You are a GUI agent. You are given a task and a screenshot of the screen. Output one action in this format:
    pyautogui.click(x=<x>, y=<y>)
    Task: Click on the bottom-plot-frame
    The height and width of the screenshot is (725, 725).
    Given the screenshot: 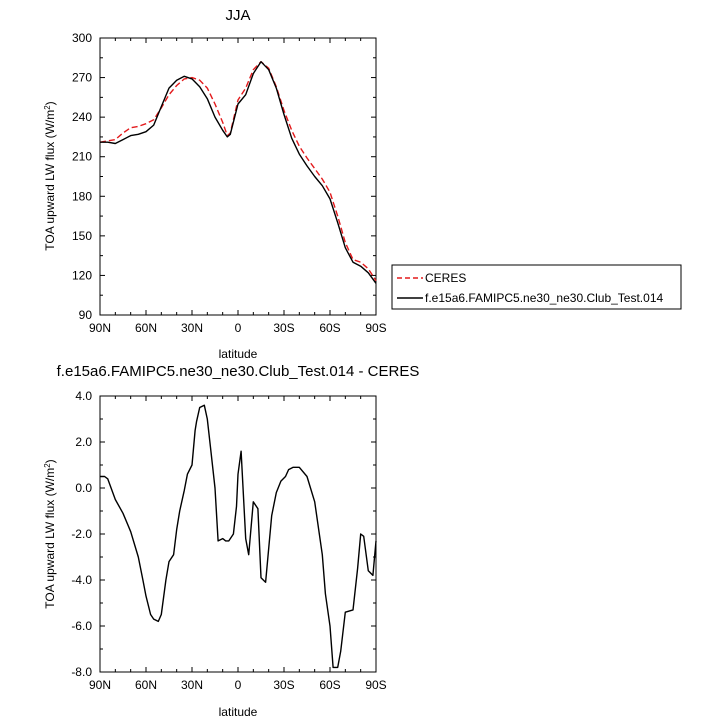 What is the action you would take?
    pyautogui.click(x=238, y=534)
    